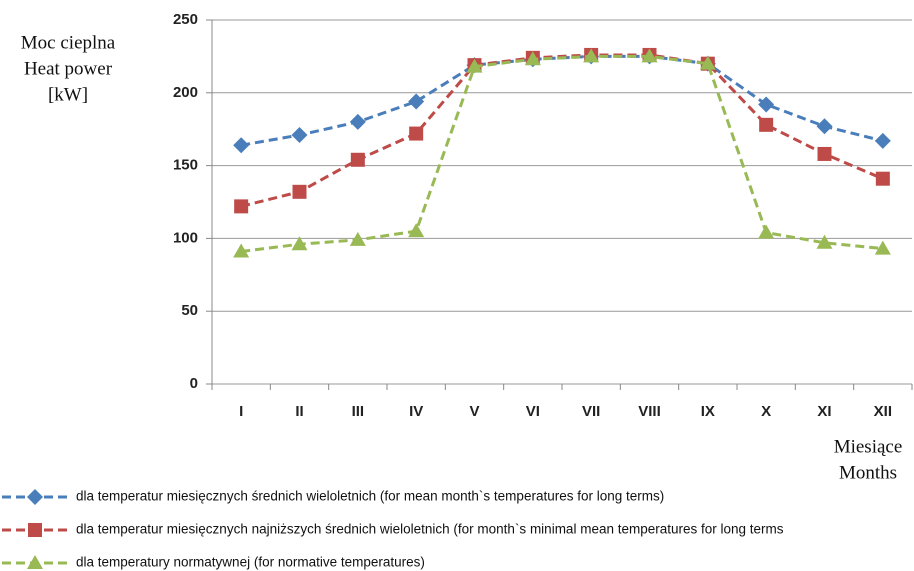 The image size is (914, 571). What do you see at coordinates (868, 446) in the screenshot?
I see `x-axis-label: Miesiące` at bounding box center [868, 446].